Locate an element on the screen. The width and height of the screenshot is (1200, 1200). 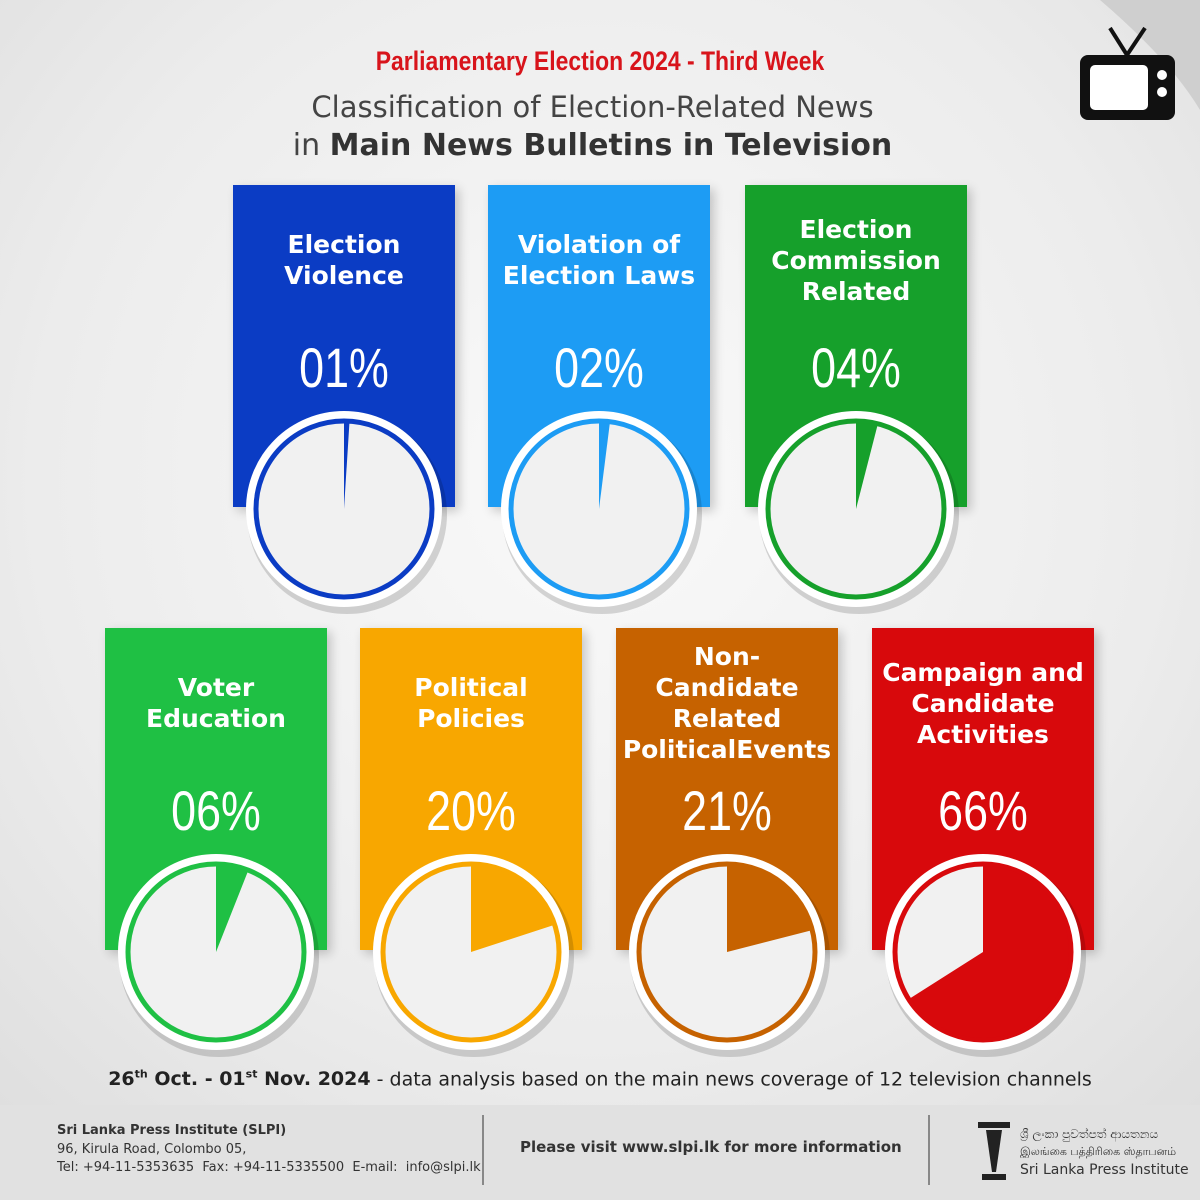
tv-icon is located at coordinates (1140, 60).